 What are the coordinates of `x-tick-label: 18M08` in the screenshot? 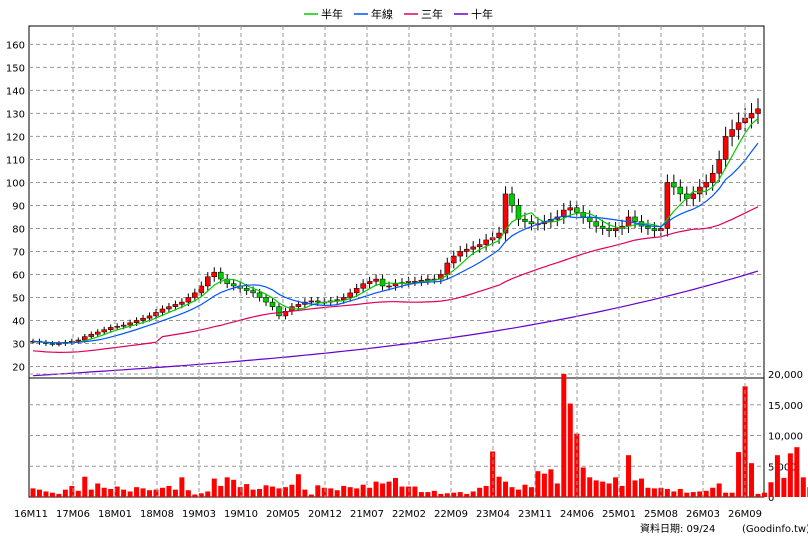 It's located at (157, 514).